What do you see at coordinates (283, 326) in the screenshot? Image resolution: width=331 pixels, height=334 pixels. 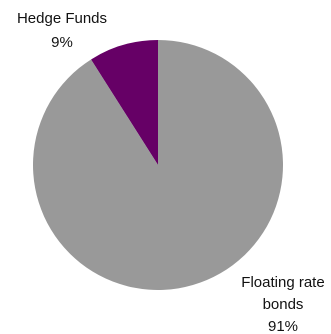 I see `floating-rate-bonds-percent: 91%` at bounding box center [283, 326].